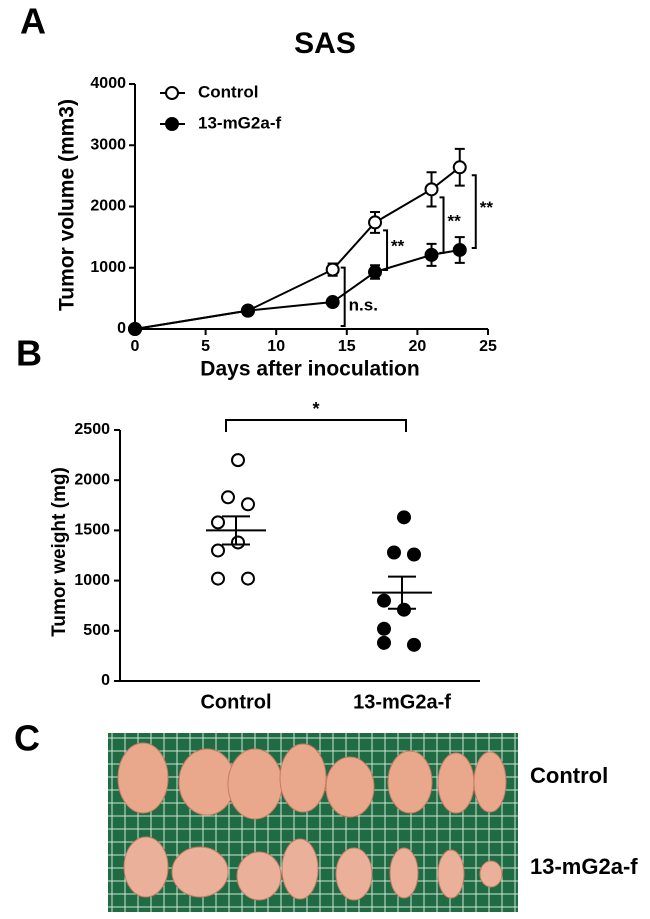 The image size is (650, 919). What do you see at coordinates (239, 122) in the screenshot?
I see `legend-label: 13-mG2a-f` at bounding box center [239, 122].